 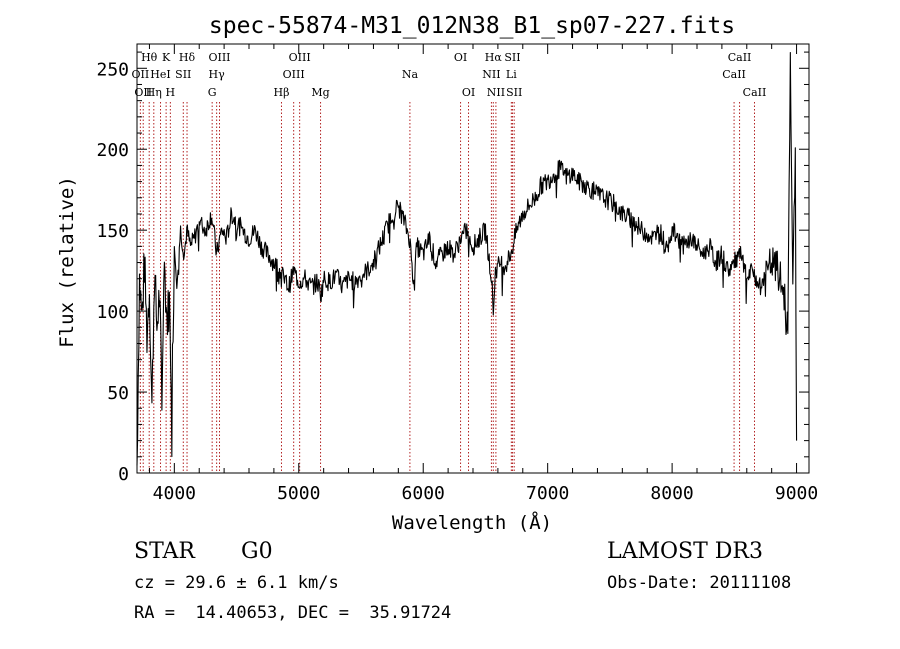 I want to click on x-tick-label: 6000, so click(x=423, y=493).